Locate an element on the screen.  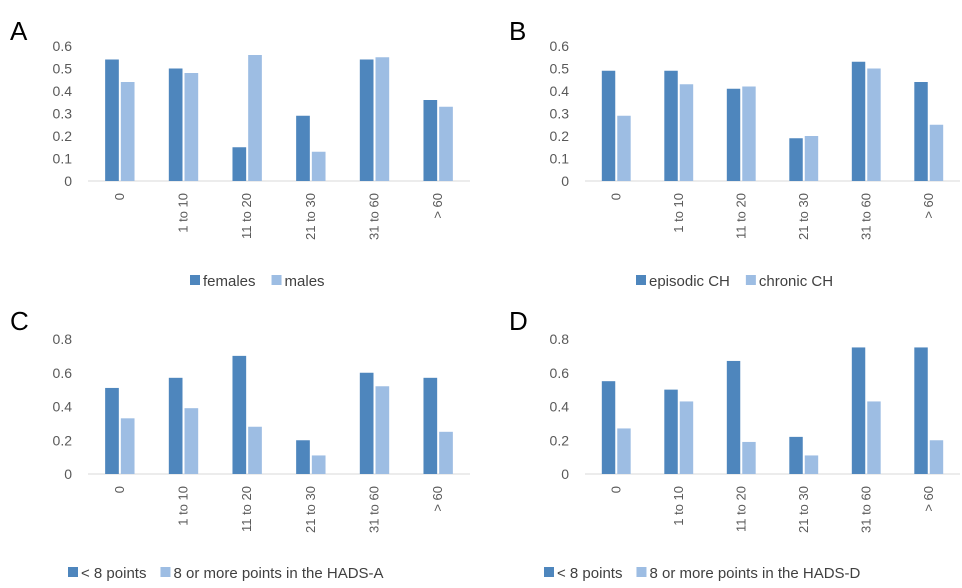
panel-letter: A is located at coordinates (19, 31).